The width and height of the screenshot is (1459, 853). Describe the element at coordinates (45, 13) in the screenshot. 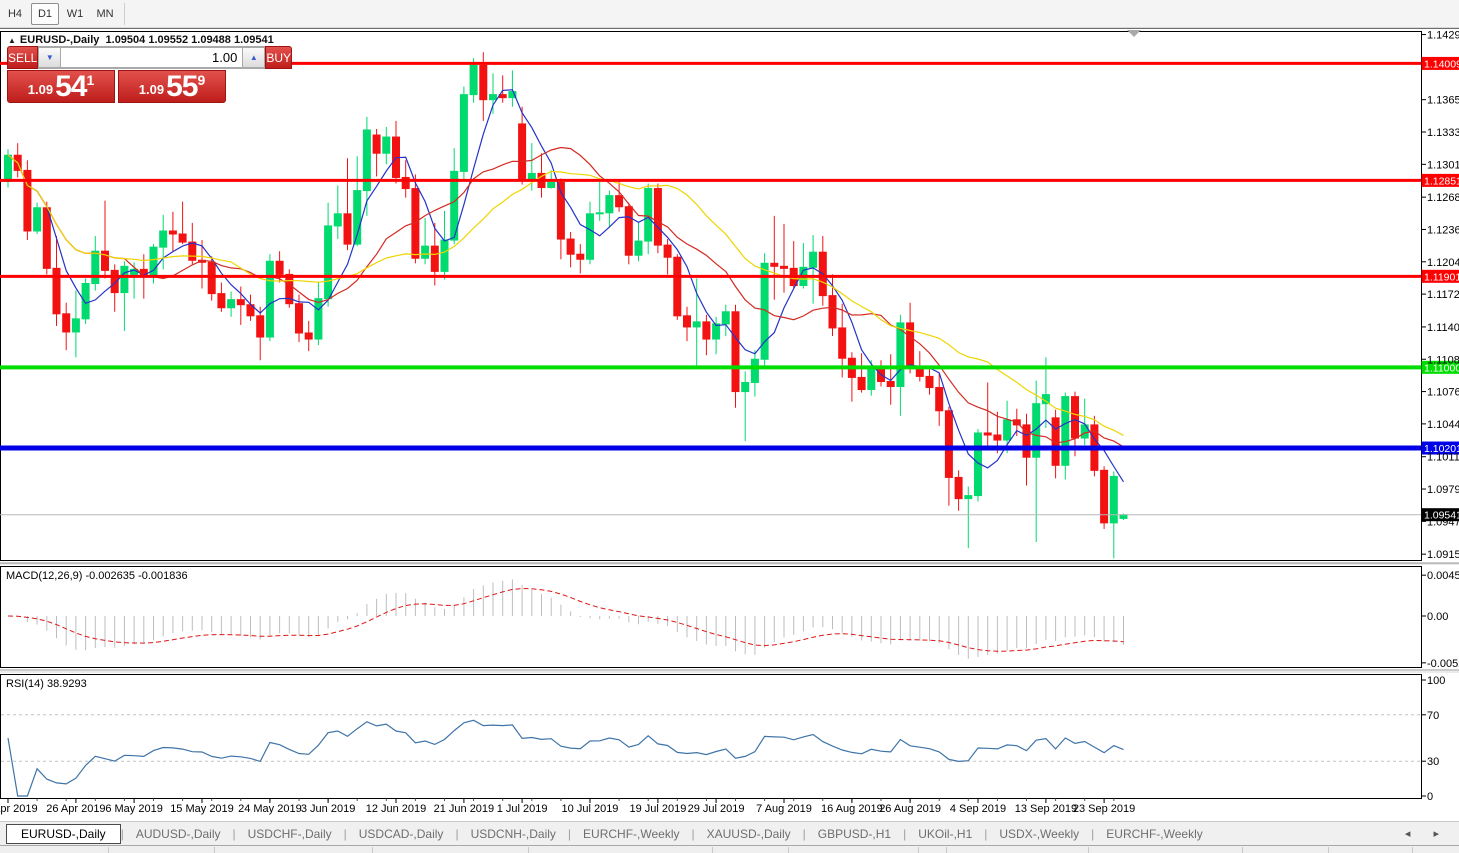

I see `timeframe-button-d1: D1` at that location.